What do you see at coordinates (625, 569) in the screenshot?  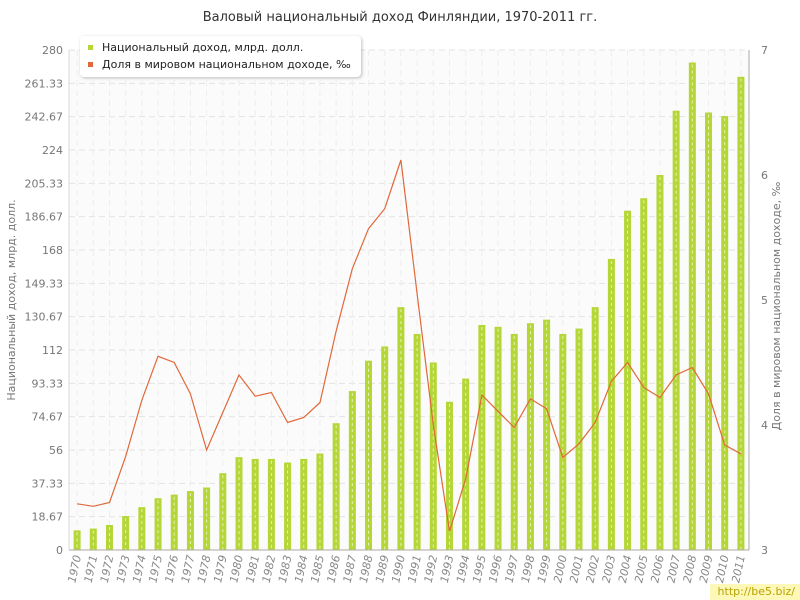 I see `x-tick-label: 2004` at bounding box center [625, 569].